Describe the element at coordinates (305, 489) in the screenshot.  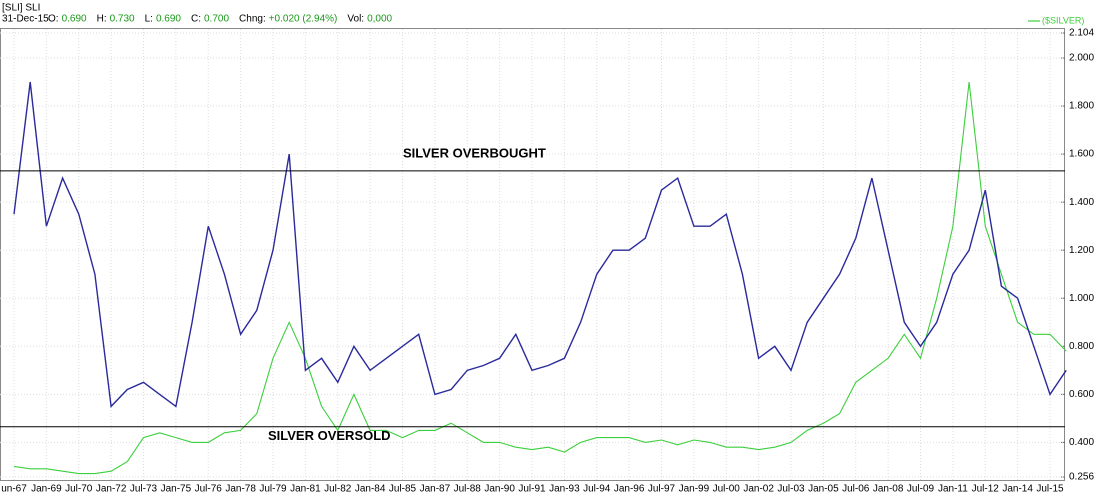
I see `x-tick-label: Jan-81` at that location.